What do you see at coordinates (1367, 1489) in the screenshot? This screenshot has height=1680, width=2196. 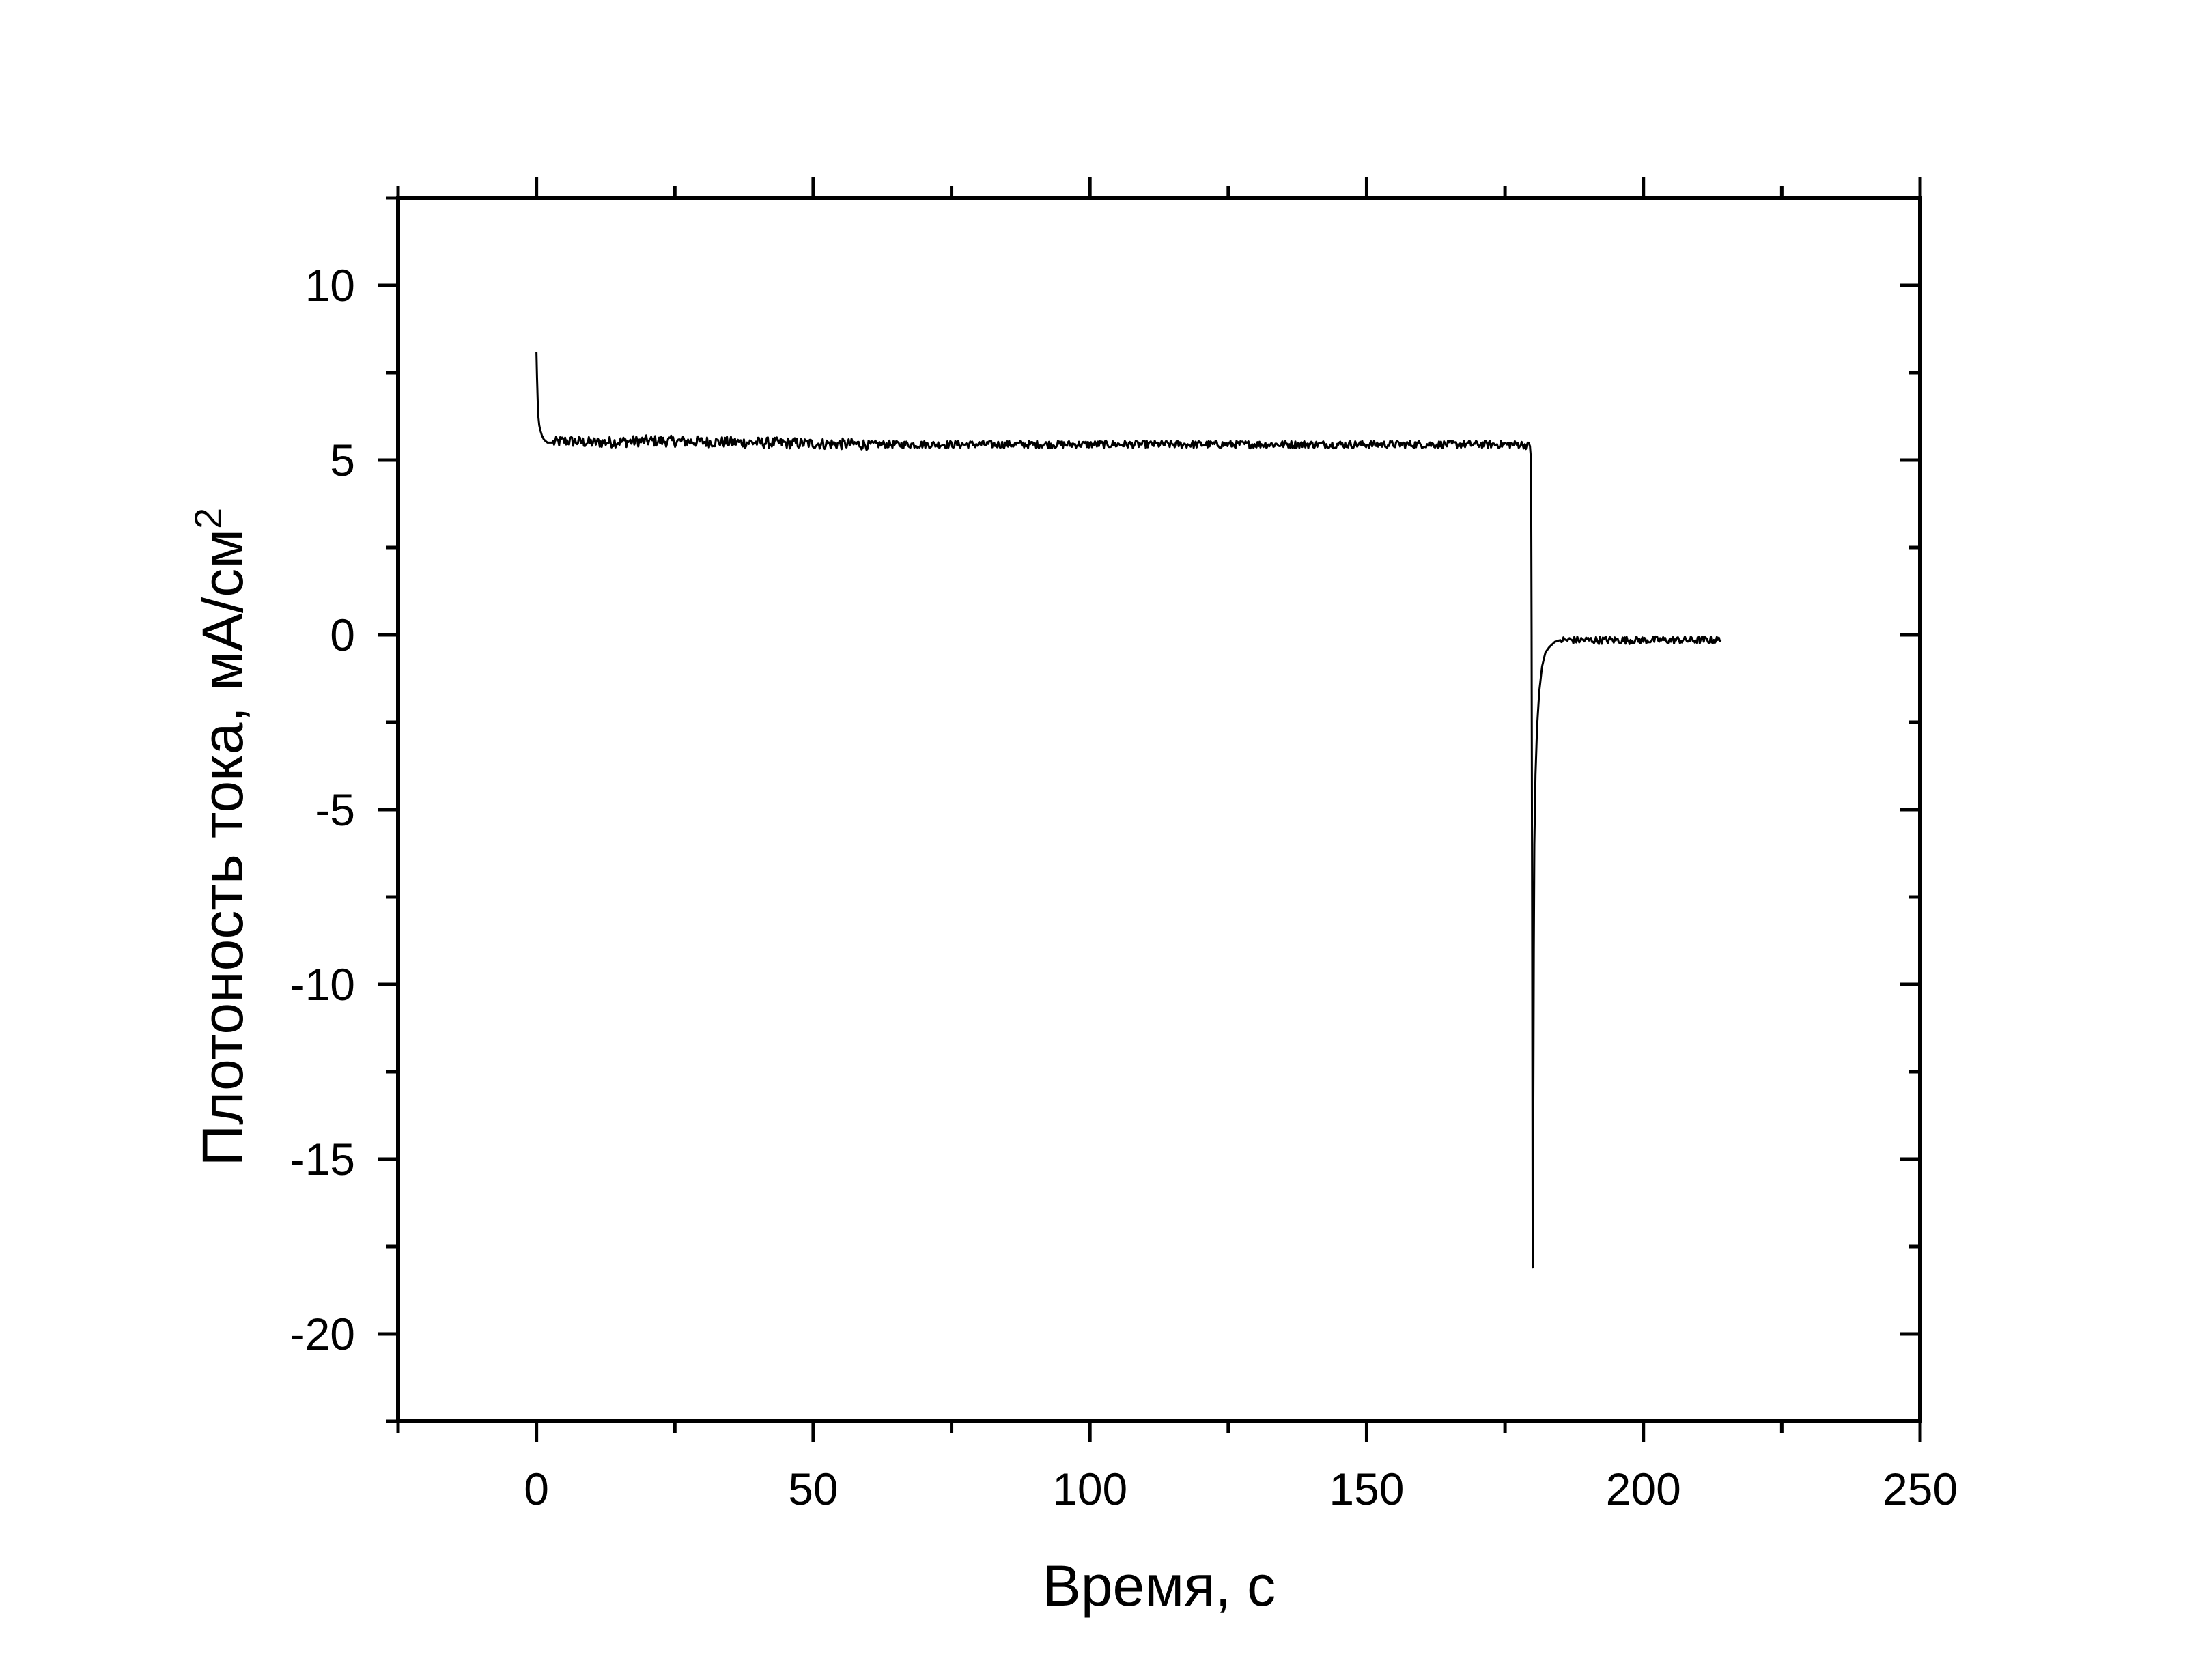 I see `x-tick-label: 150` at bounding box center [1367, 1489].